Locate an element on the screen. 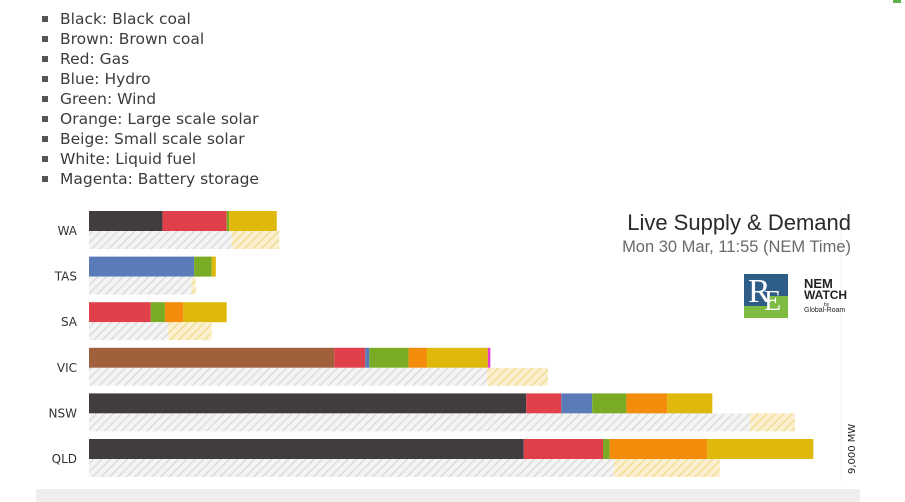 The image size is (905, 502). legend-item: Green: Wind is located at coordinates (148, 99).